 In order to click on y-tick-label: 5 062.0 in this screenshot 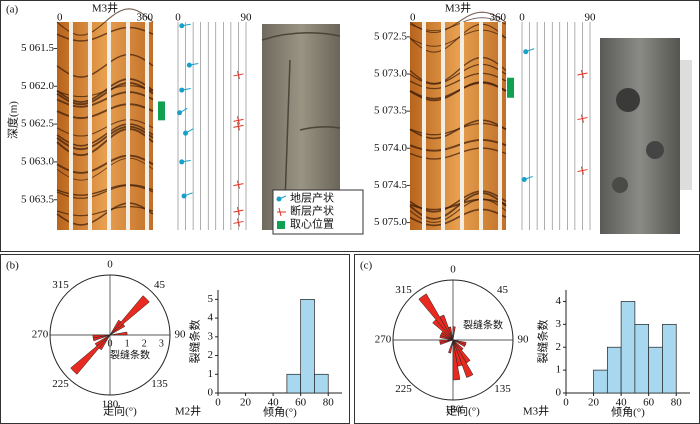, I will do `click(38, 86)`.